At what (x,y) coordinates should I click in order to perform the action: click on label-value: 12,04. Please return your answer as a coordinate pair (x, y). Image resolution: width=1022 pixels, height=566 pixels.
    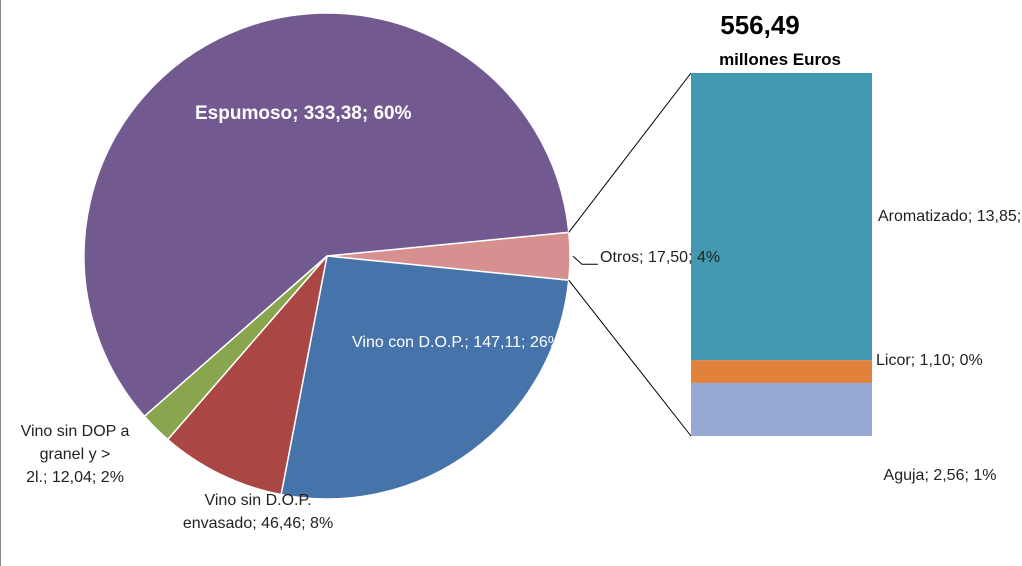
    Looking at the image, I should click on (71, 477).